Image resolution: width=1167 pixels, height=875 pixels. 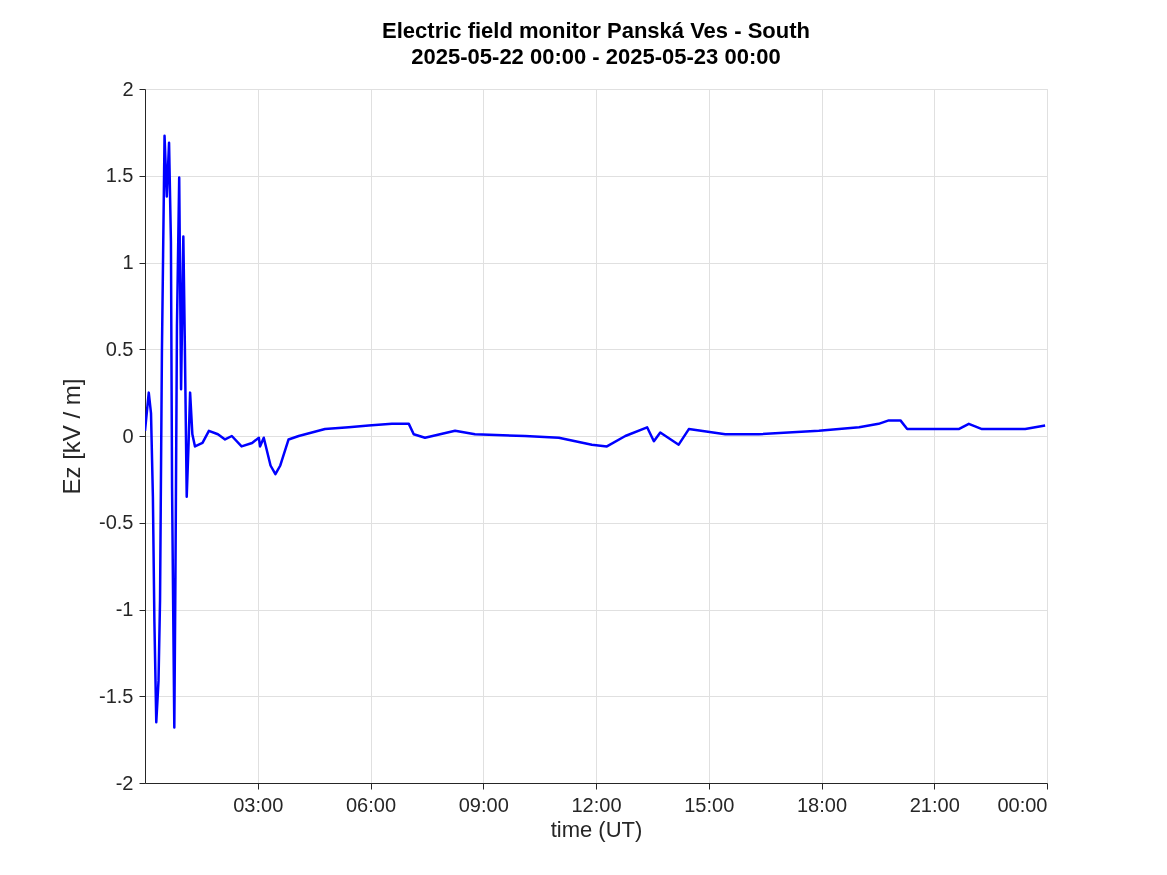 I want to click on y-tick-label: 0, so click(x=128, y=435).